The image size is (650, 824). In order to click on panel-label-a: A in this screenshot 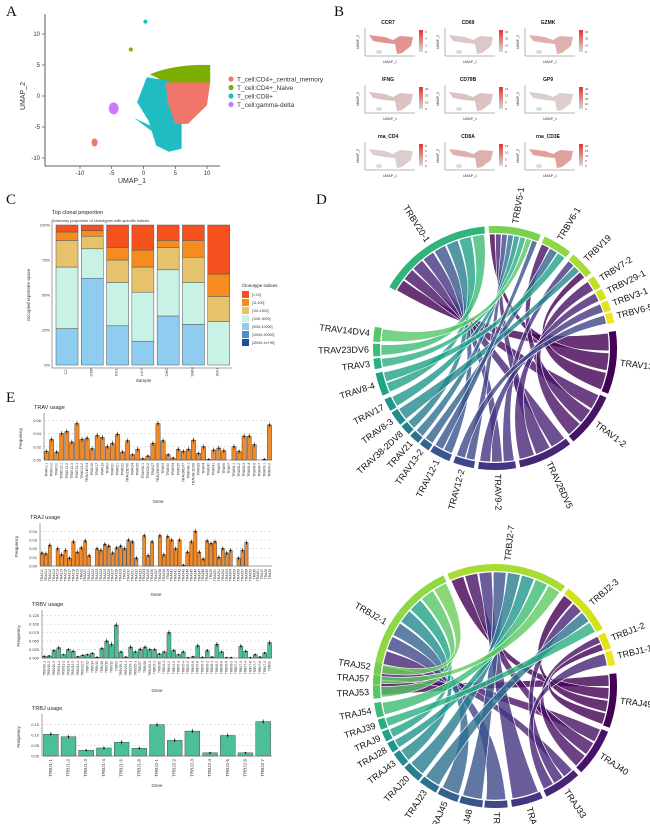, I will do `click(11, 12)`.